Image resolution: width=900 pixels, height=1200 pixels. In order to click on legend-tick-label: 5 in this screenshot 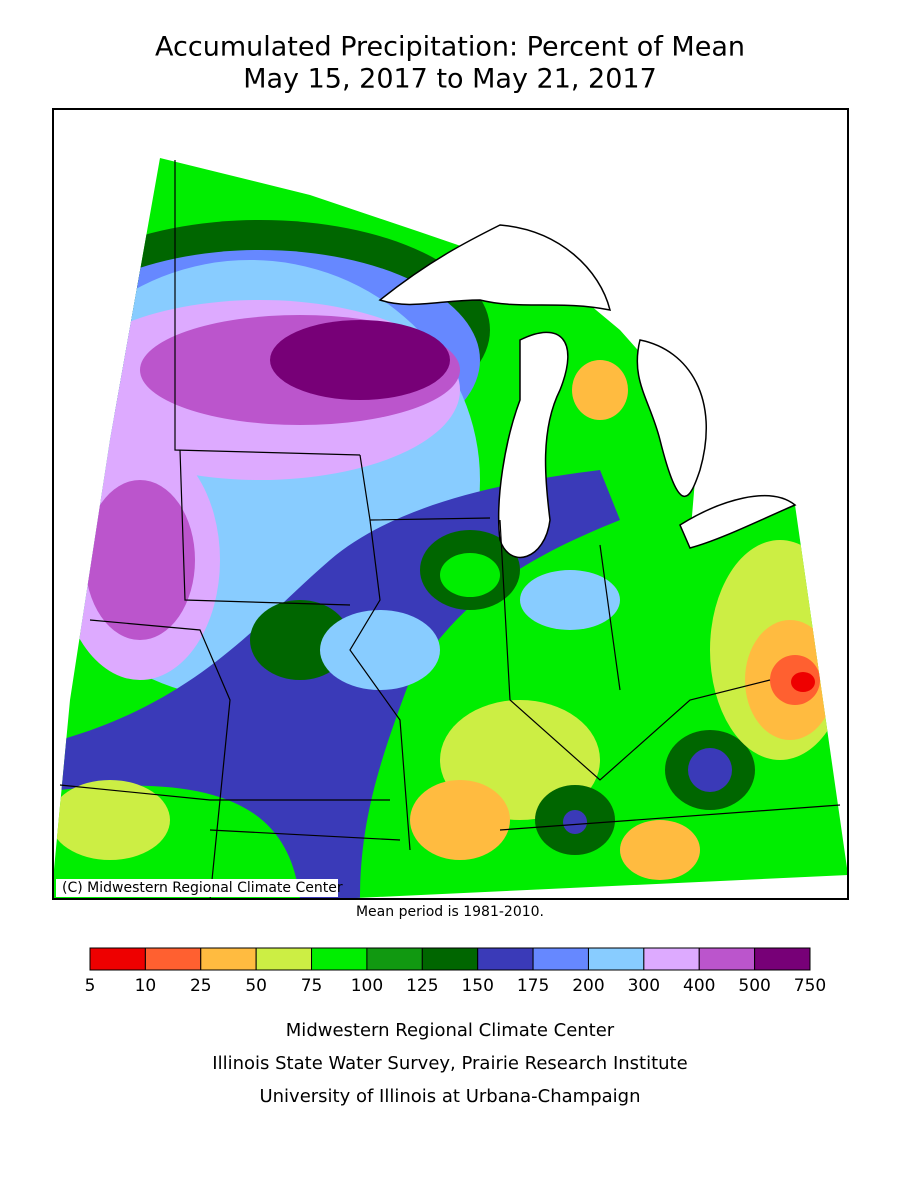, I will do `click(90, 986)`.